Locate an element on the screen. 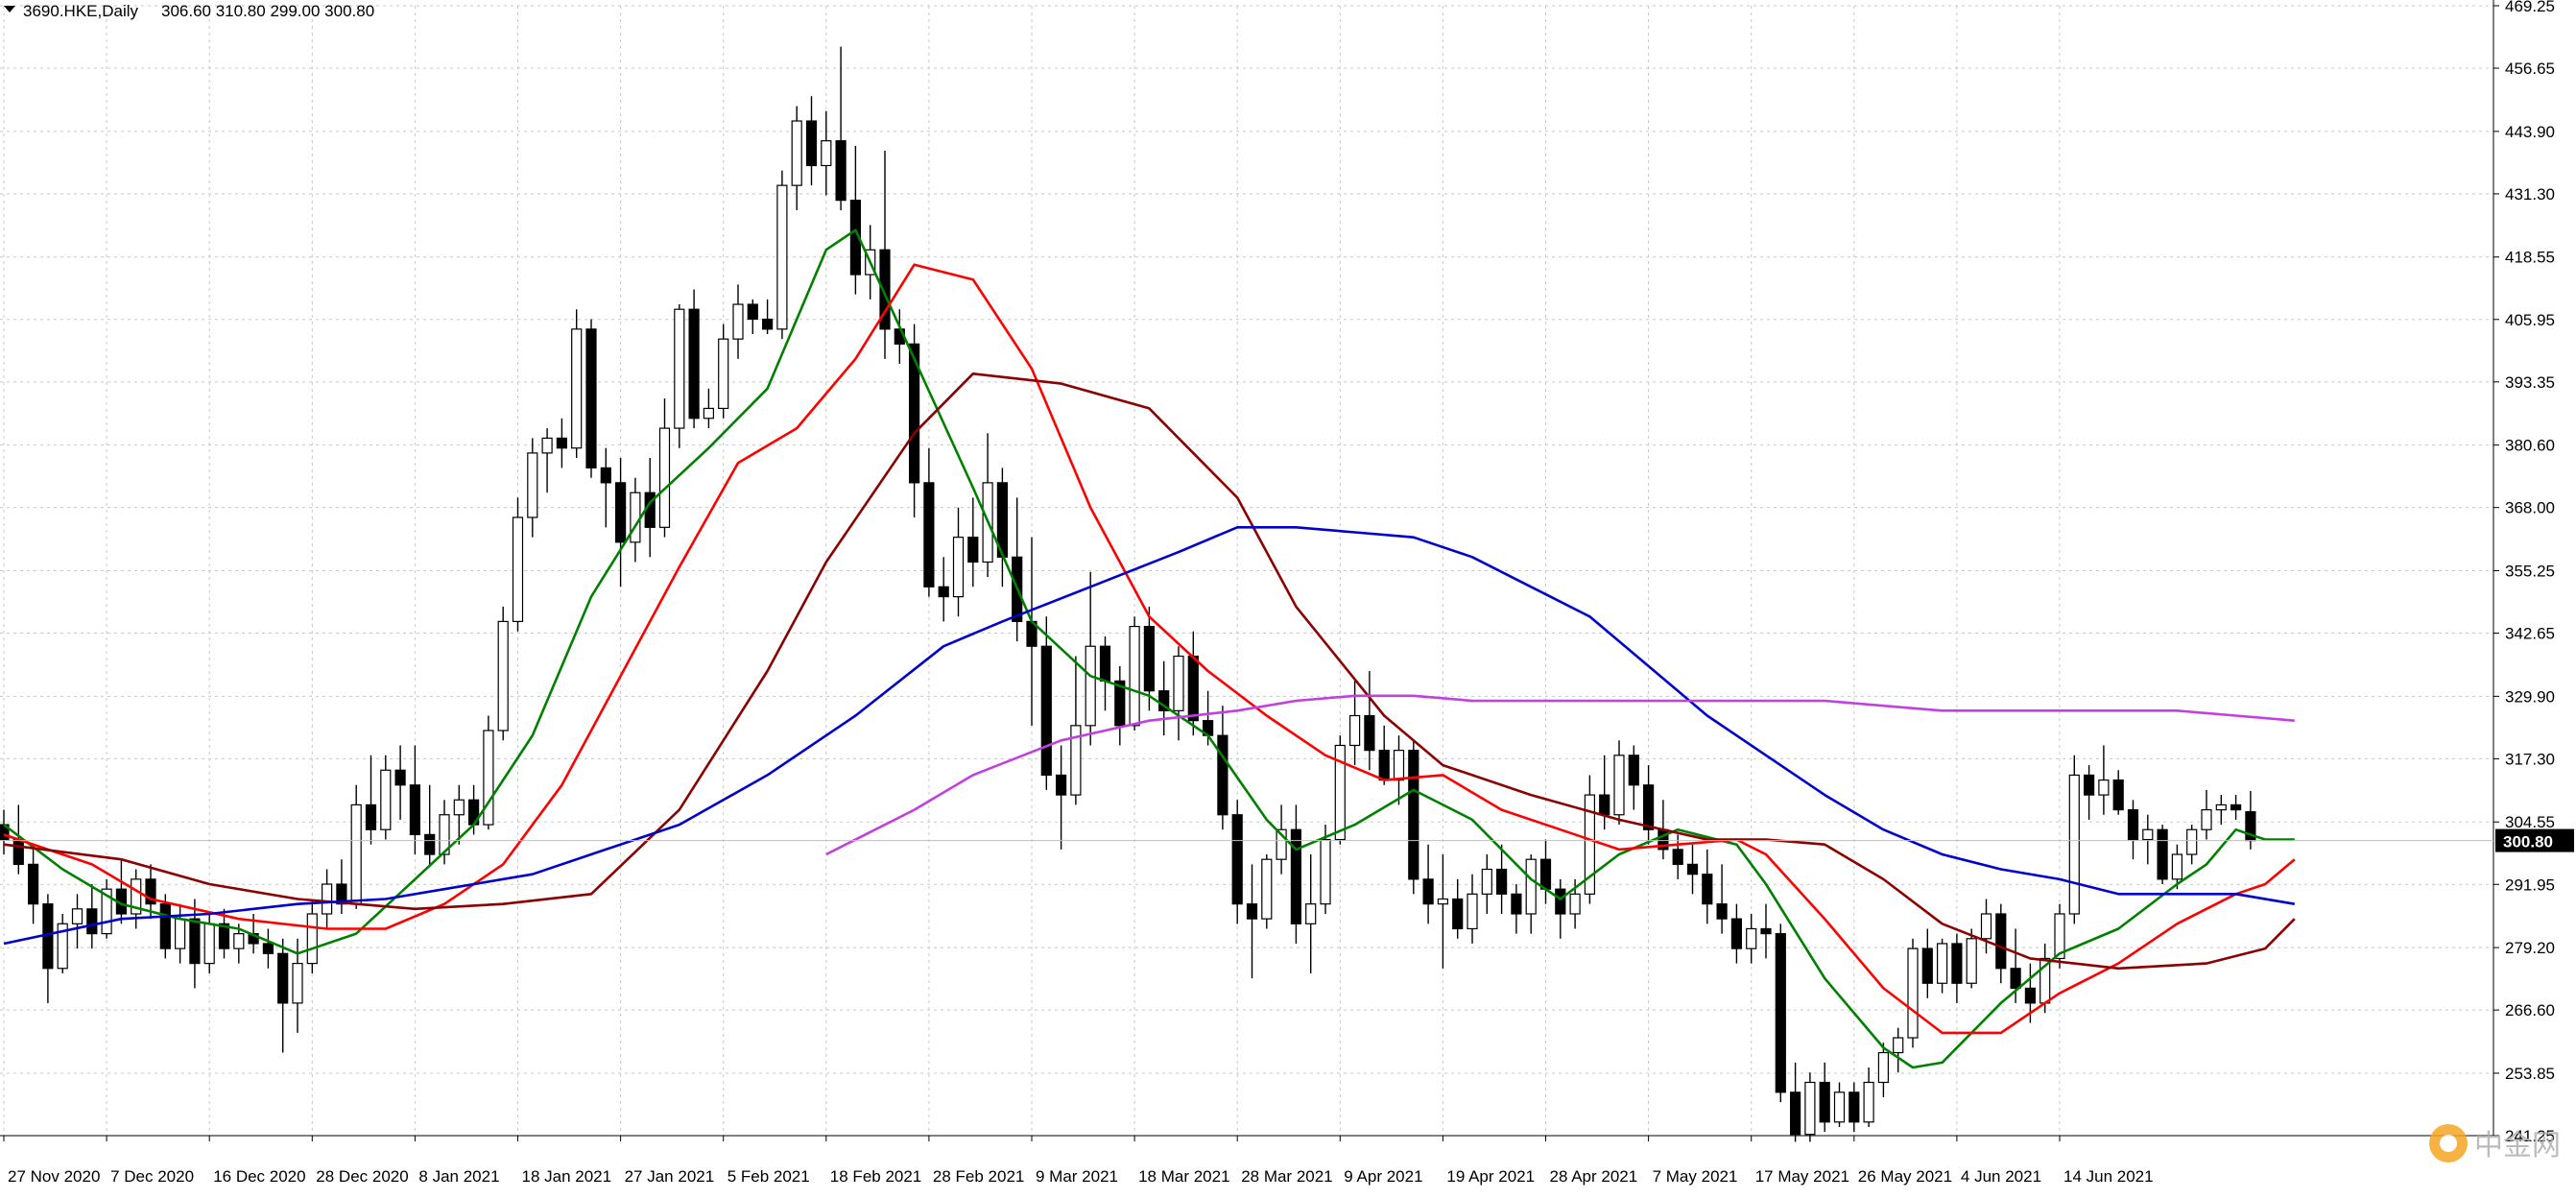 This screenshot has height=1199, width=2576. x-tick-label: 7 May 2021 is located at coordinates (1695, 1177).